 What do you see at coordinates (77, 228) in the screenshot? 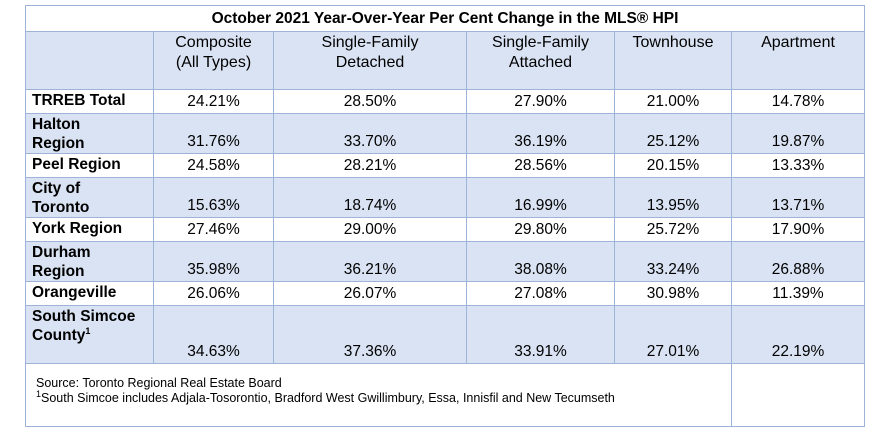
I see `row-label-line: York Region` at bounding box center [77, 228].